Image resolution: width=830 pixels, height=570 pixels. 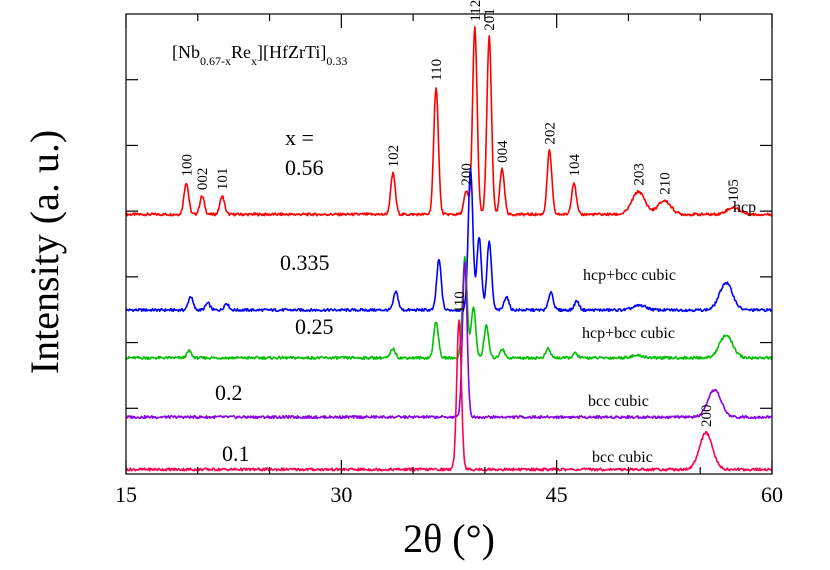 I want to click on x-tick-label: 60, so click(x=772, y=494).